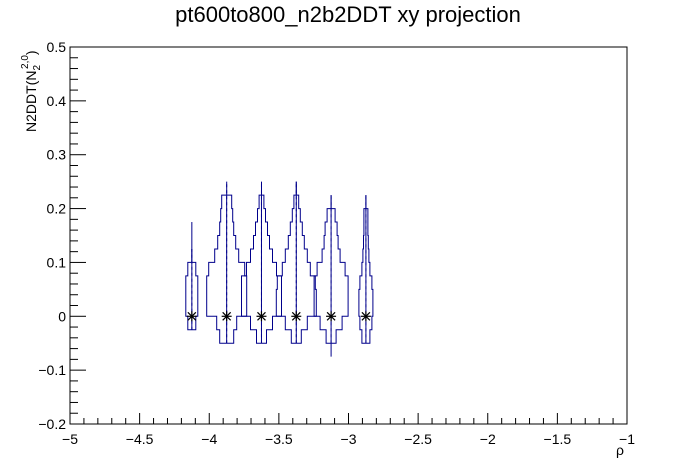  I want to click on y-tick-label: 0.3, so click(57, 155).